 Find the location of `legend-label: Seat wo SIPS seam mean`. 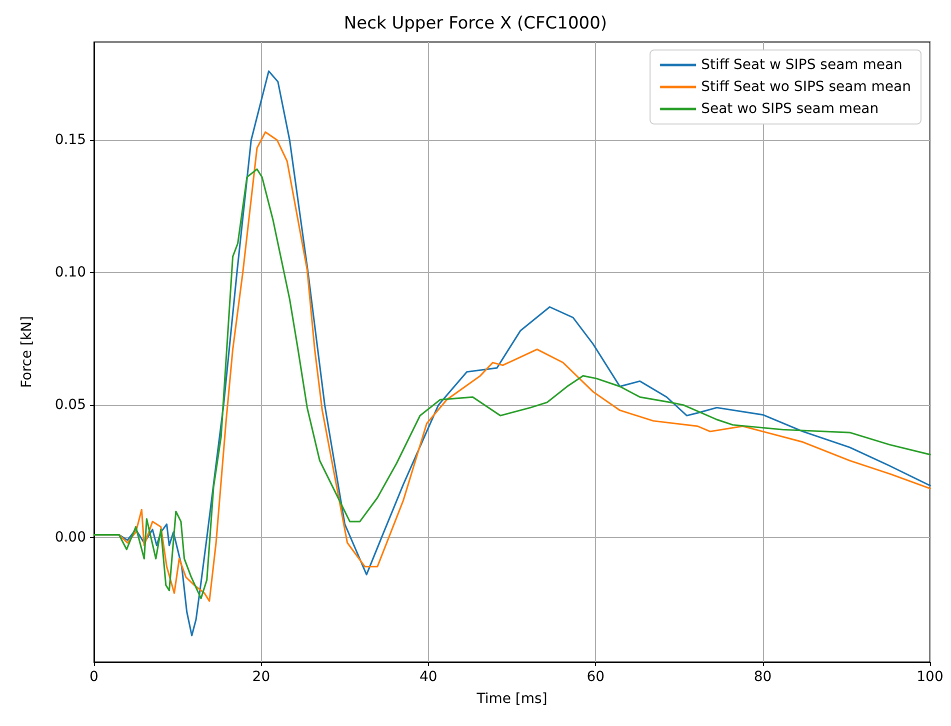

legend-label: Seat wo SIPS seam mean is located at coordinates (790, 109).